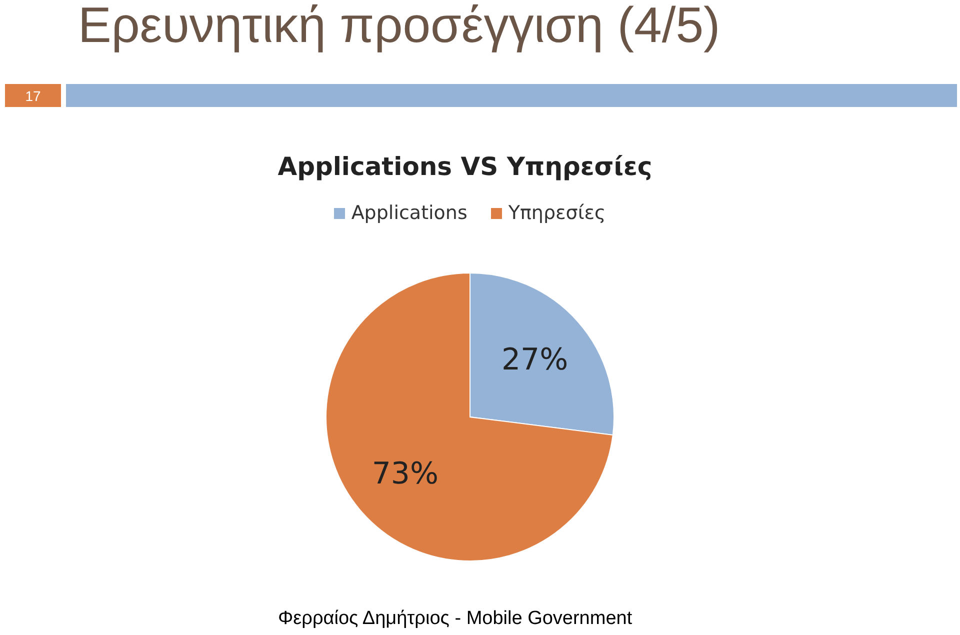  I want to click on legend-label: Υπηρεσίες, so click(557, 213).